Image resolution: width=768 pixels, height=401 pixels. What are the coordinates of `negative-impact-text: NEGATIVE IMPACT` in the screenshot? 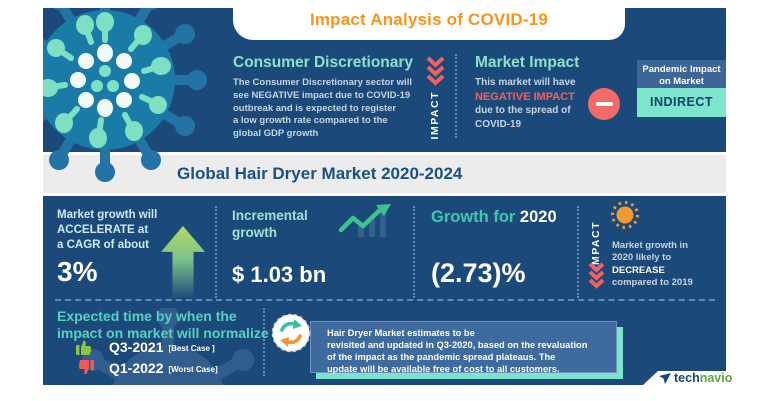 It's located at (525, 97).